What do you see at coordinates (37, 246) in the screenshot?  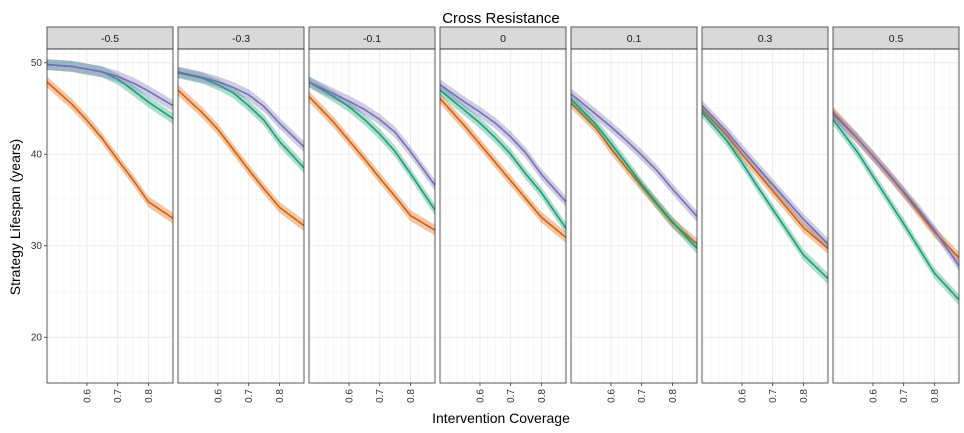 I see `y-tick-label: 30` at bounding box center [37, 246].